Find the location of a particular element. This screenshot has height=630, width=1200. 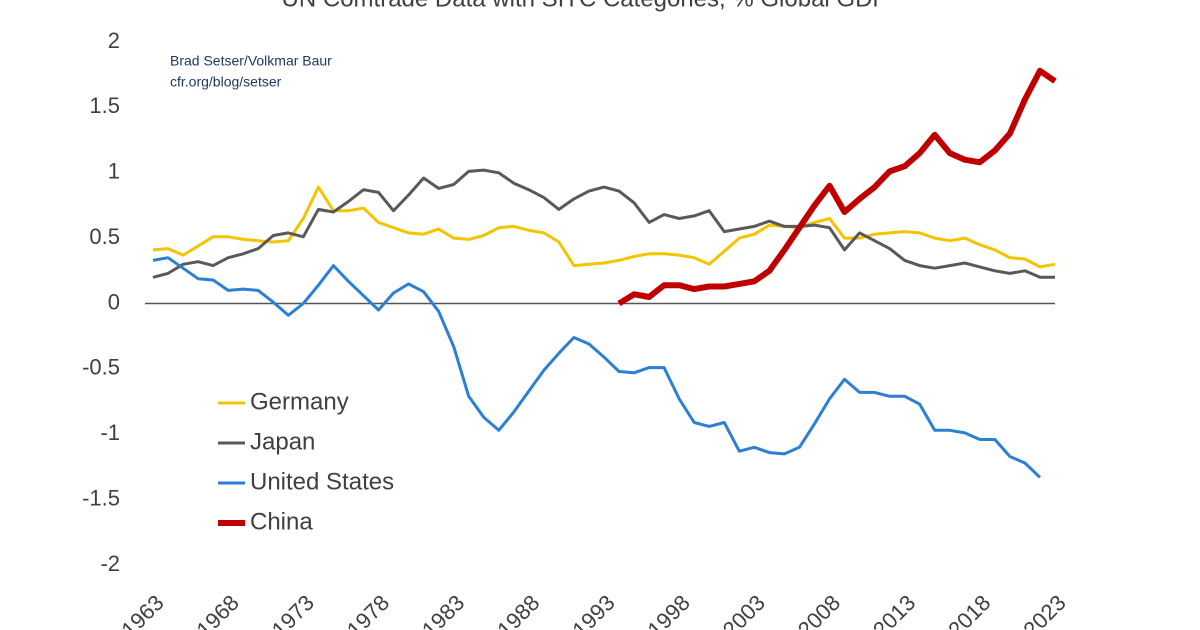

x-tick-label: 1983 is located at coordinates (443, 610).